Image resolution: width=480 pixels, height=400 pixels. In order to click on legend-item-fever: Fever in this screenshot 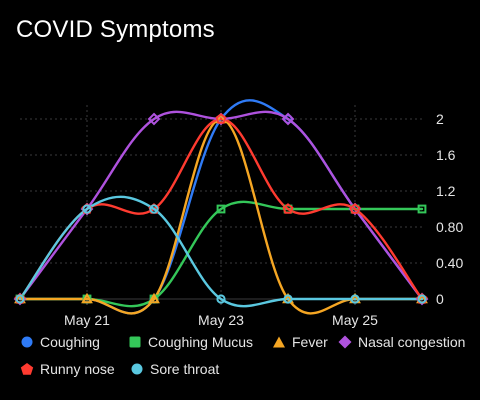, I will do `click(300, 342)`.